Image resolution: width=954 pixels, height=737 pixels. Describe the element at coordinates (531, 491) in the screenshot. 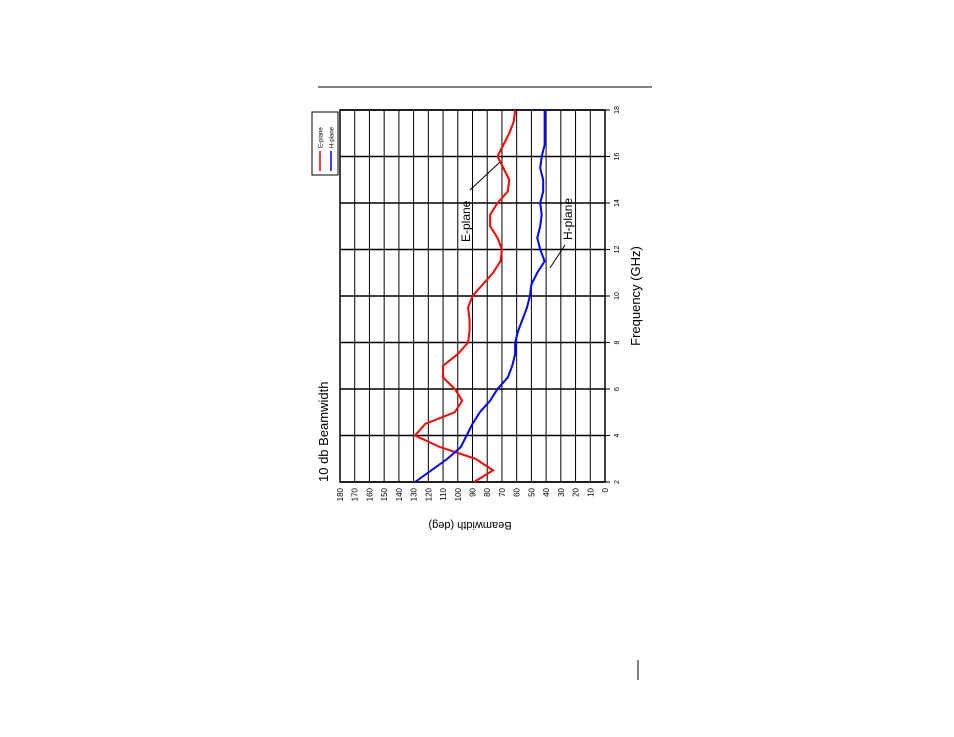

I see `y-tick-label: 50` at that location.